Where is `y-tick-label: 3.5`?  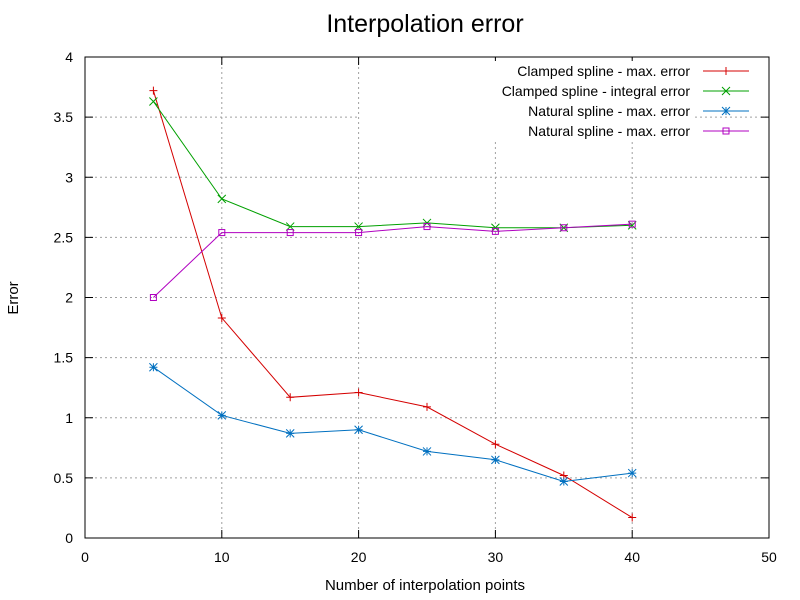 y-tick-label: 3.5 is located at coordinates (64, 117).